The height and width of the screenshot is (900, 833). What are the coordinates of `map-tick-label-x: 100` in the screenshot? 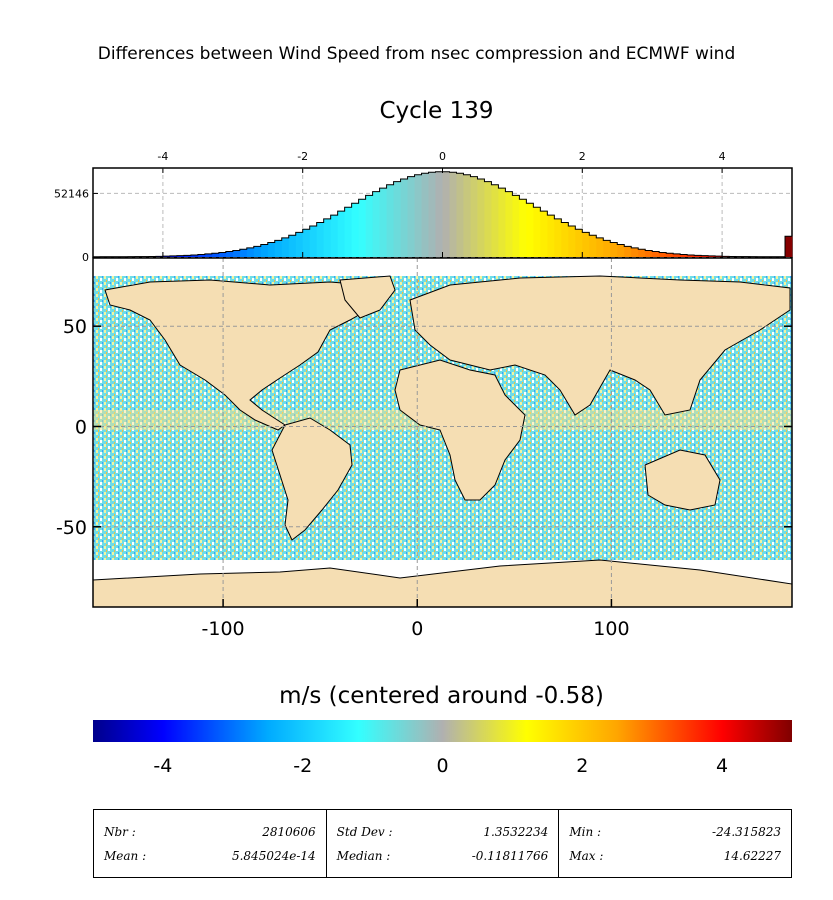 It's located at (611, 629).